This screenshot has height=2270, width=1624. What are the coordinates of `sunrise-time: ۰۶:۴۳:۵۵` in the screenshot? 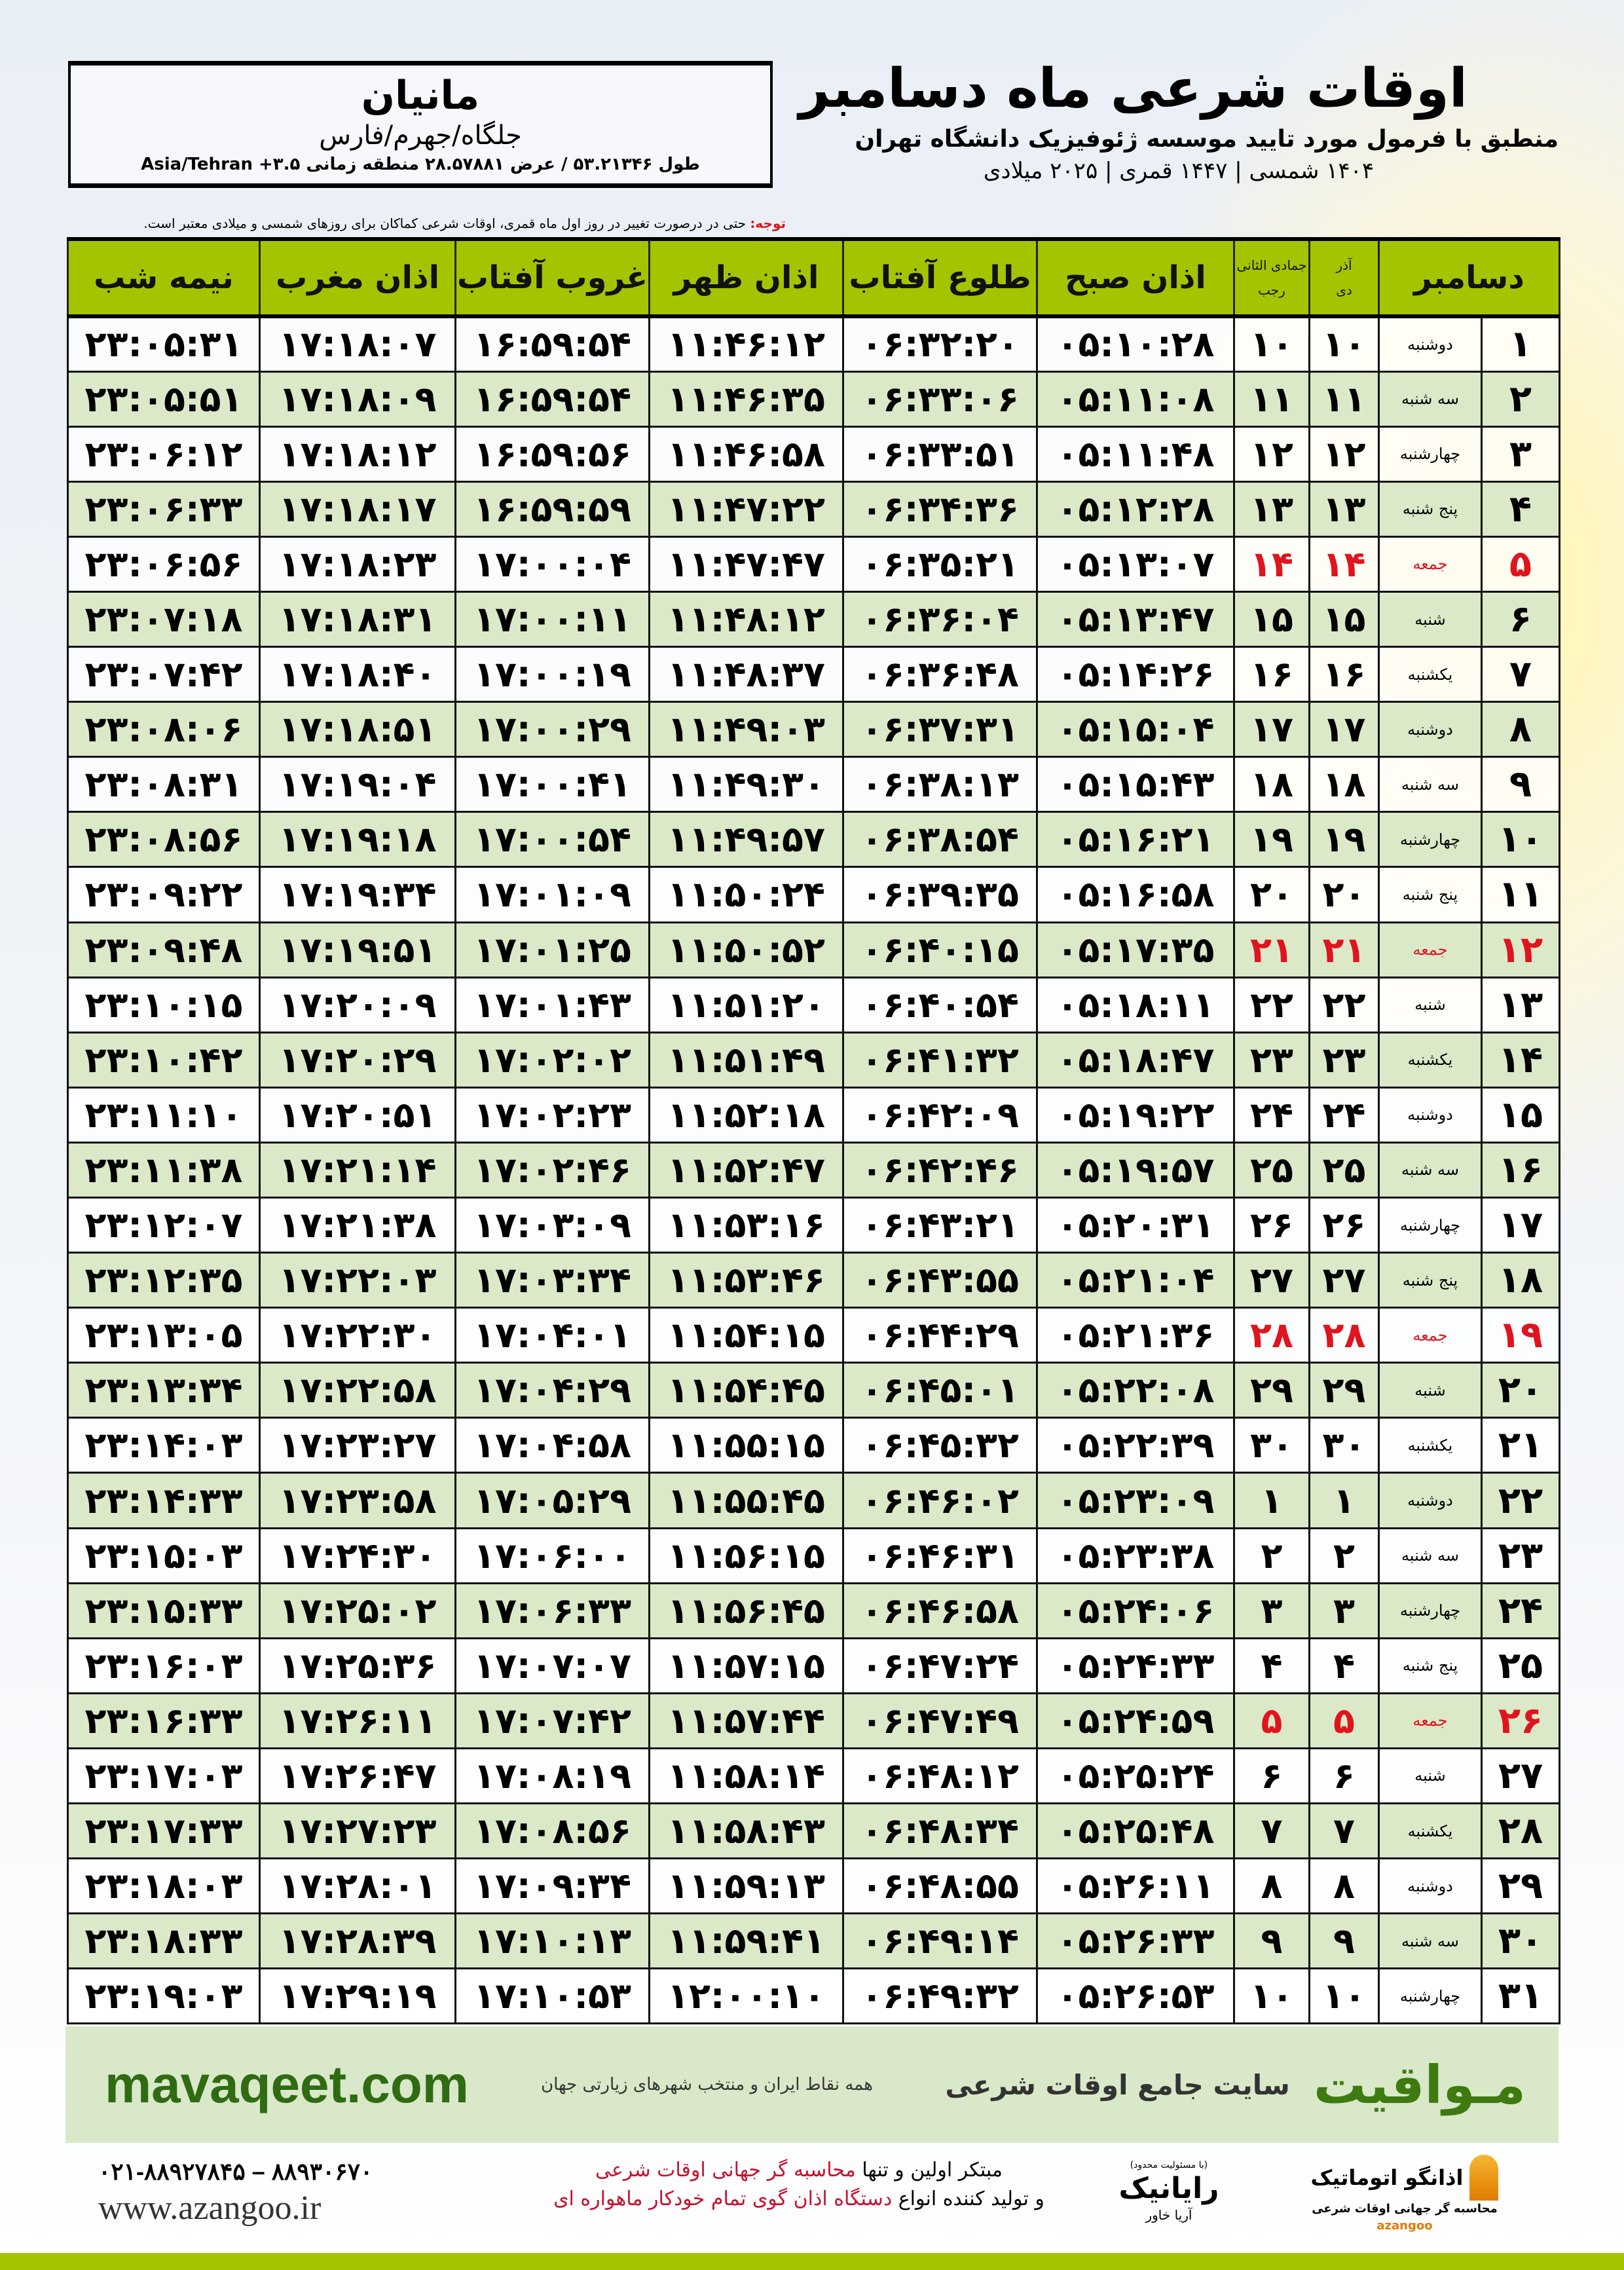 It's located at (940, 1280).